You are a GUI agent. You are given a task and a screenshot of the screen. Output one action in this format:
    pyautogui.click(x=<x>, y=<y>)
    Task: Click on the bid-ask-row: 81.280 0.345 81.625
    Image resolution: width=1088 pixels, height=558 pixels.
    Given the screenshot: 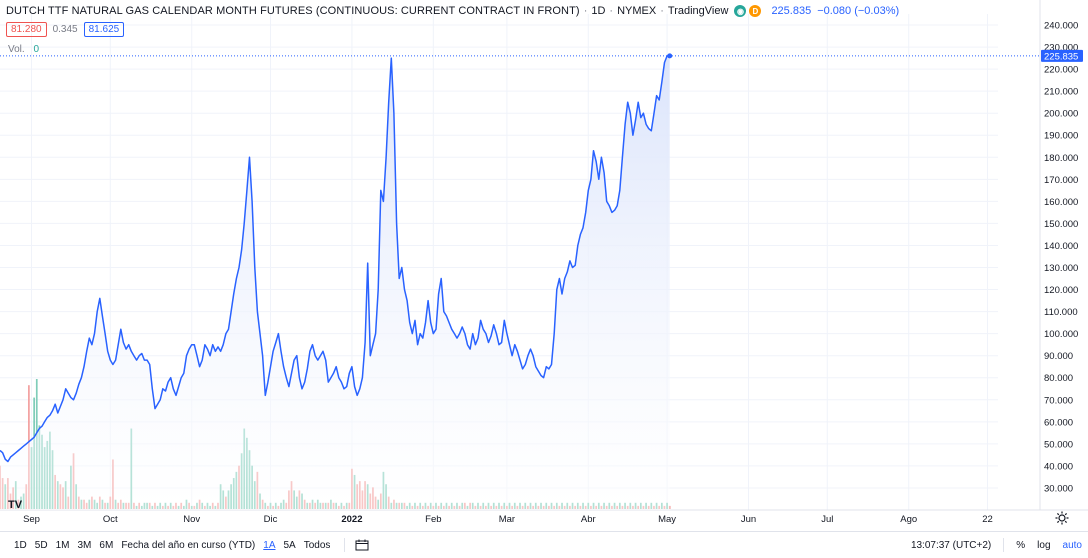 What is the action you would take?
    pyautogui.click(x=65, y=29)
    